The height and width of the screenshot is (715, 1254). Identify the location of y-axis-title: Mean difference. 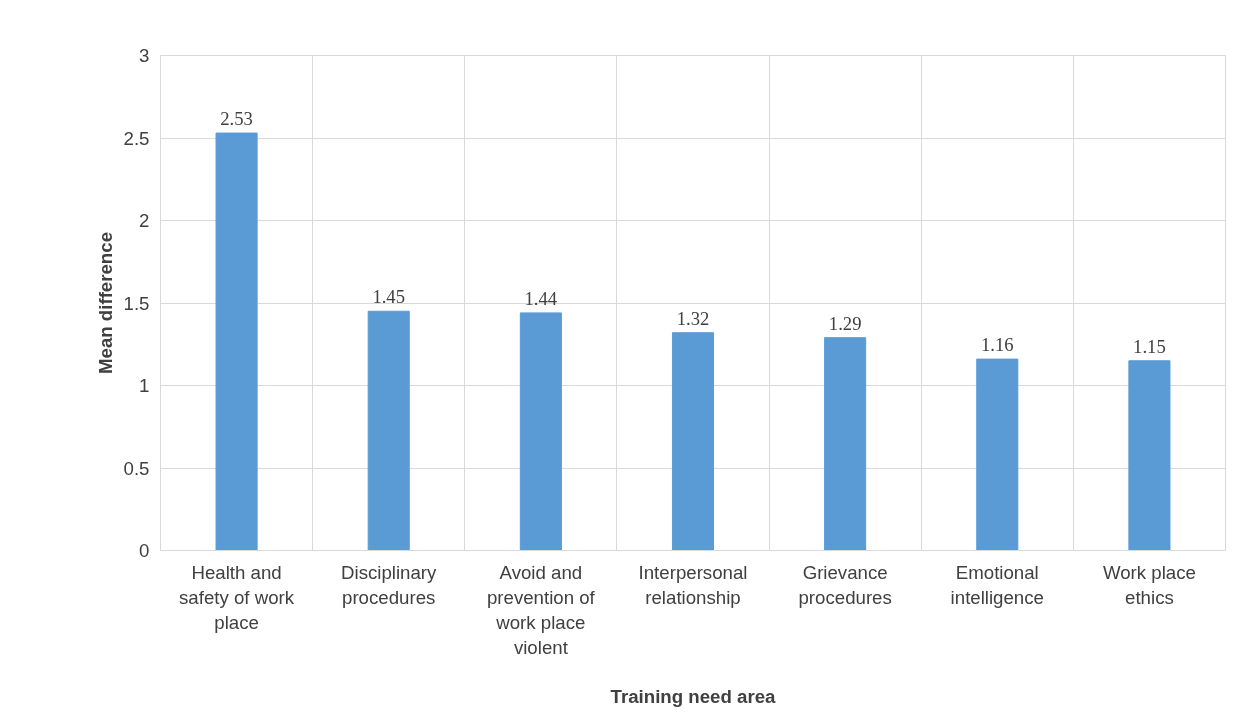
(105, 303).